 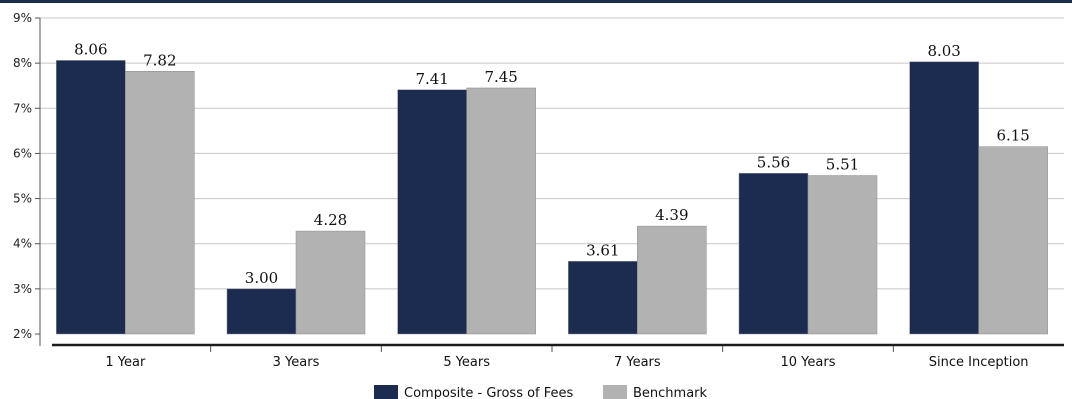 What do you see at coordinates (22, 199) in the screenshot?
I see `y-tick-label: 5%` at bounding box center [22, 199].